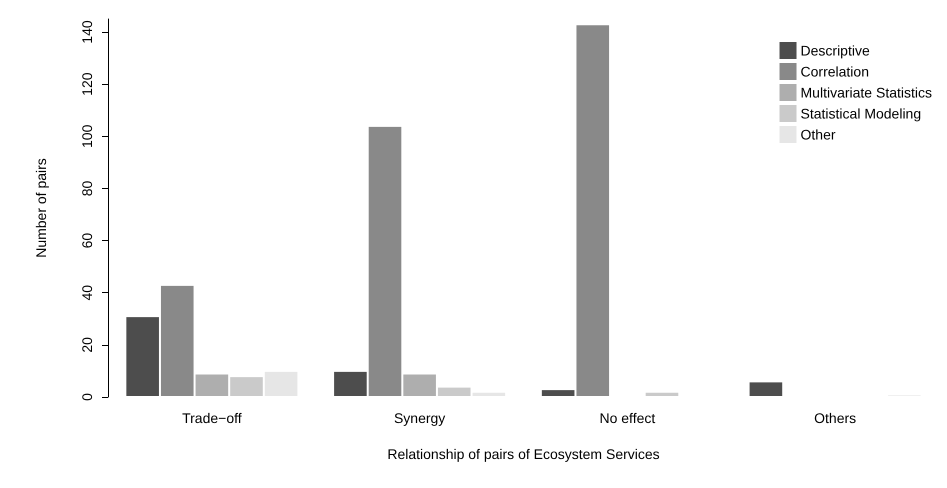 The width and height of the screenshot is (947, 488). What do you see at coordinates (87, 84) in the screenshot?
I see `y-tick-label: 120` at bounding box center [87, 84].